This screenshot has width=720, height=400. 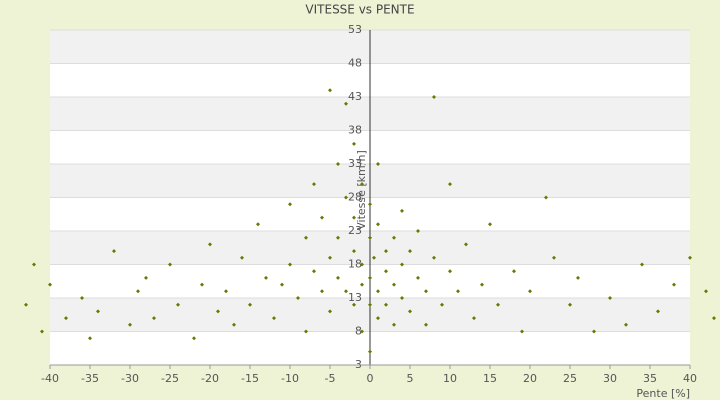 I want to click on x-tick-label: -20, so click(x=210, y=378).